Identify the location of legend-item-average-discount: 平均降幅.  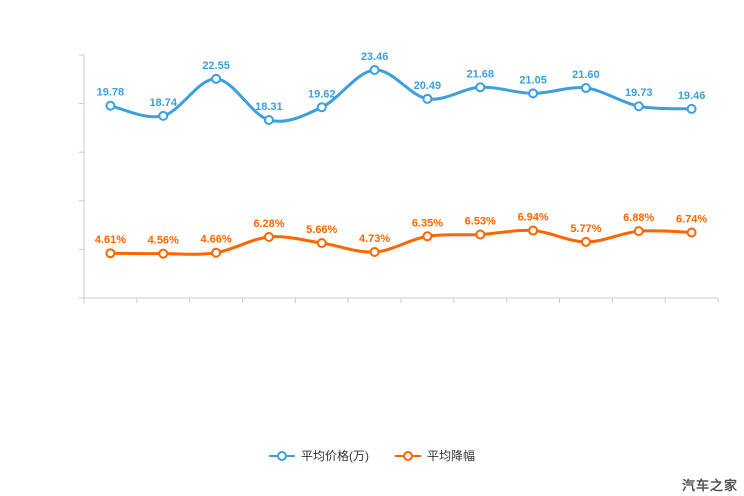
(434, 455).